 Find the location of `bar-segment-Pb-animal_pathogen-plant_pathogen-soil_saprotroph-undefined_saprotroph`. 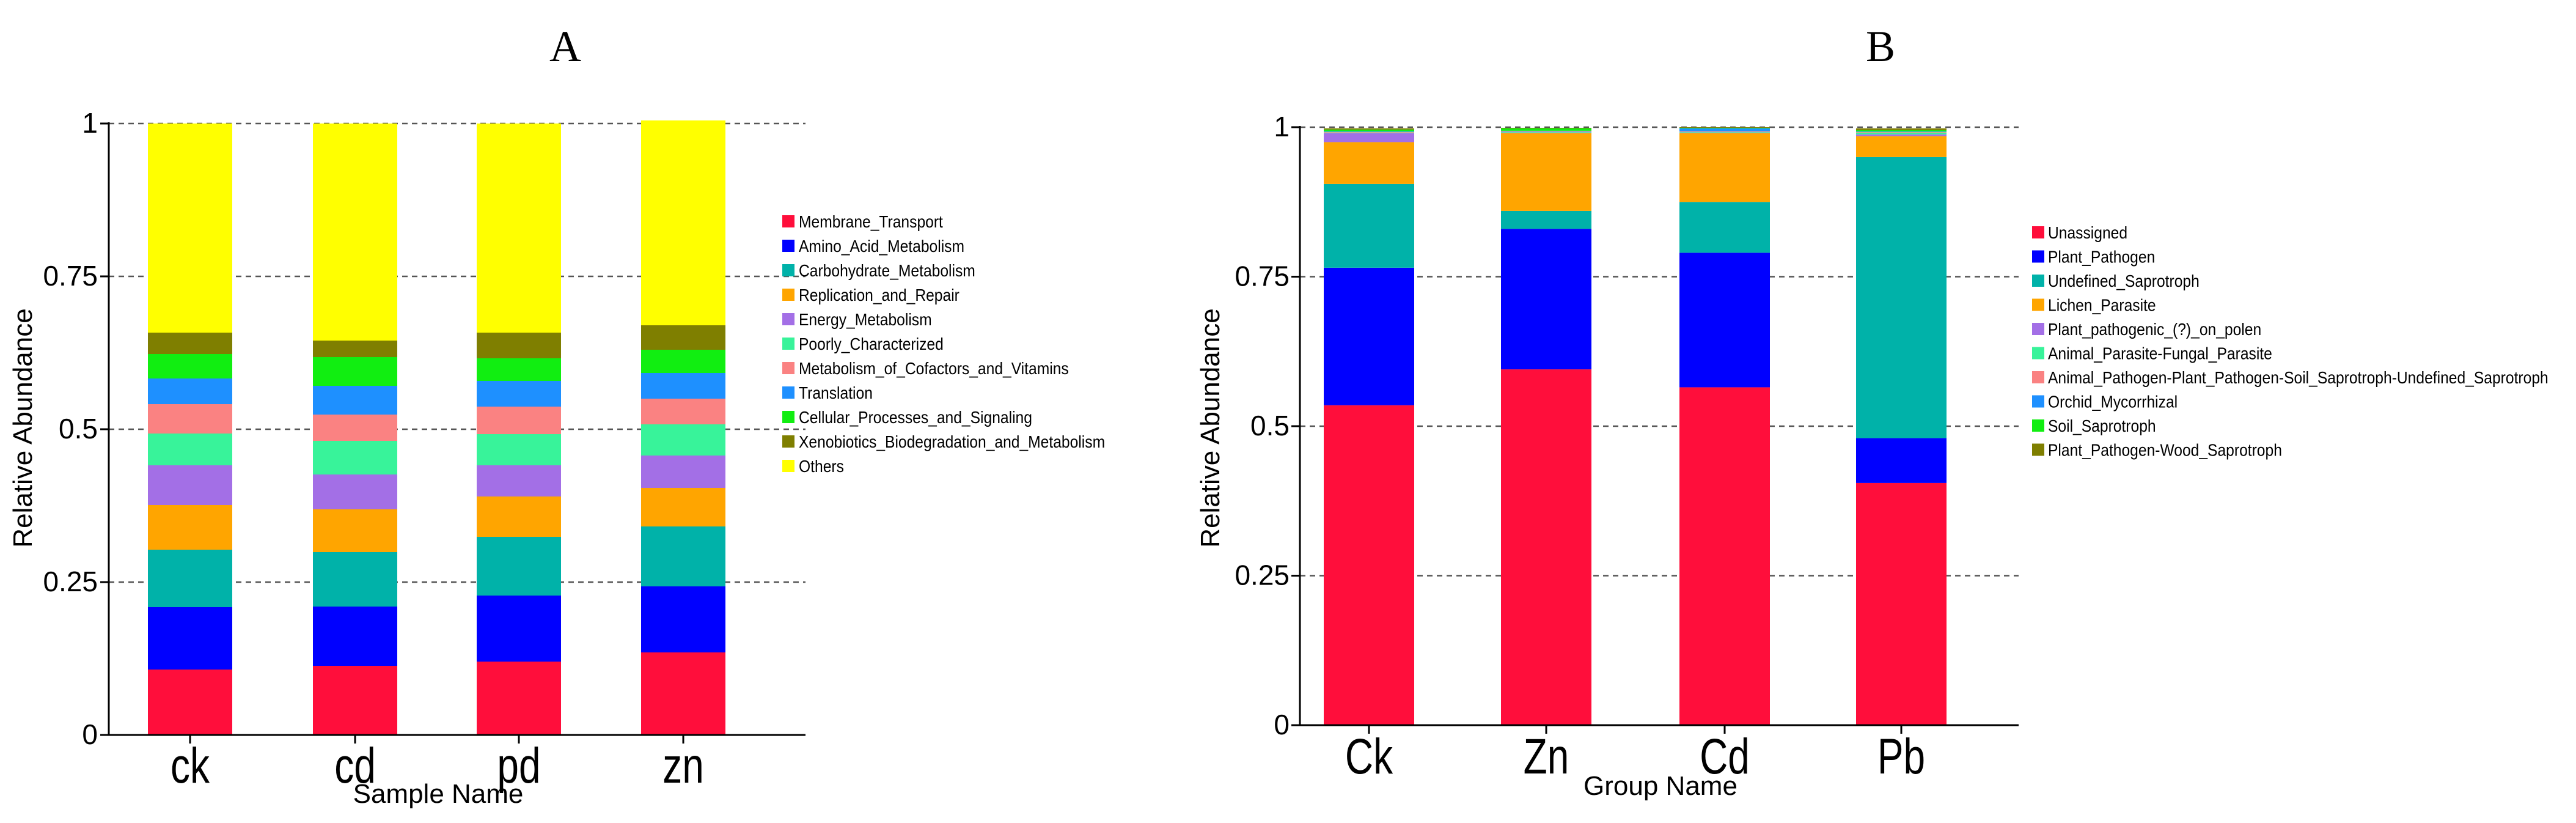

bar-segment-Pb-animal_pathogen-plant_pathogen-soil_saprotroph-undefined_saprotroph is located at coordinates (1901, 132).